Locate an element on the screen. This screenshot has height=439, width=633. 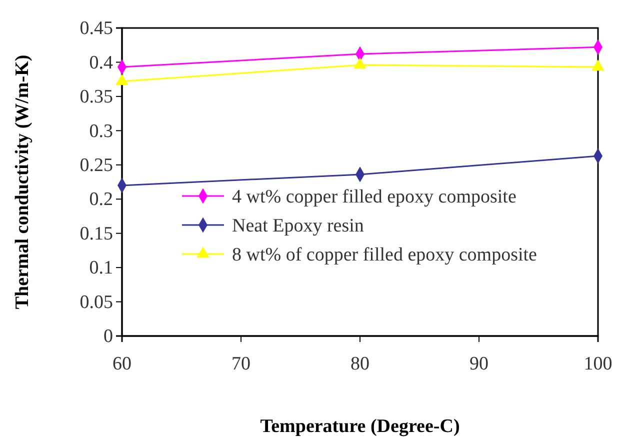
y-tick-label: 0.25 is located at coordinates (96, 165).